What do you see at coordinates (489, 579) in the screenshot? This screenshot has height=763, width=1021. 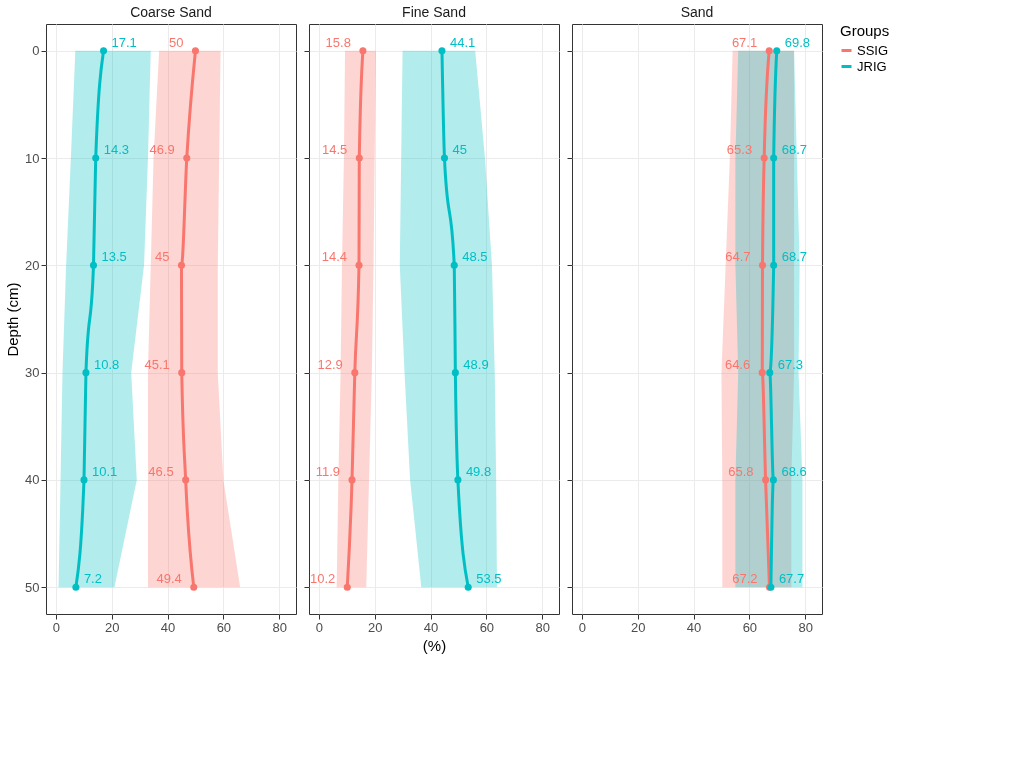 I see `data-label: 53.5` at bounding box center [489, 579].